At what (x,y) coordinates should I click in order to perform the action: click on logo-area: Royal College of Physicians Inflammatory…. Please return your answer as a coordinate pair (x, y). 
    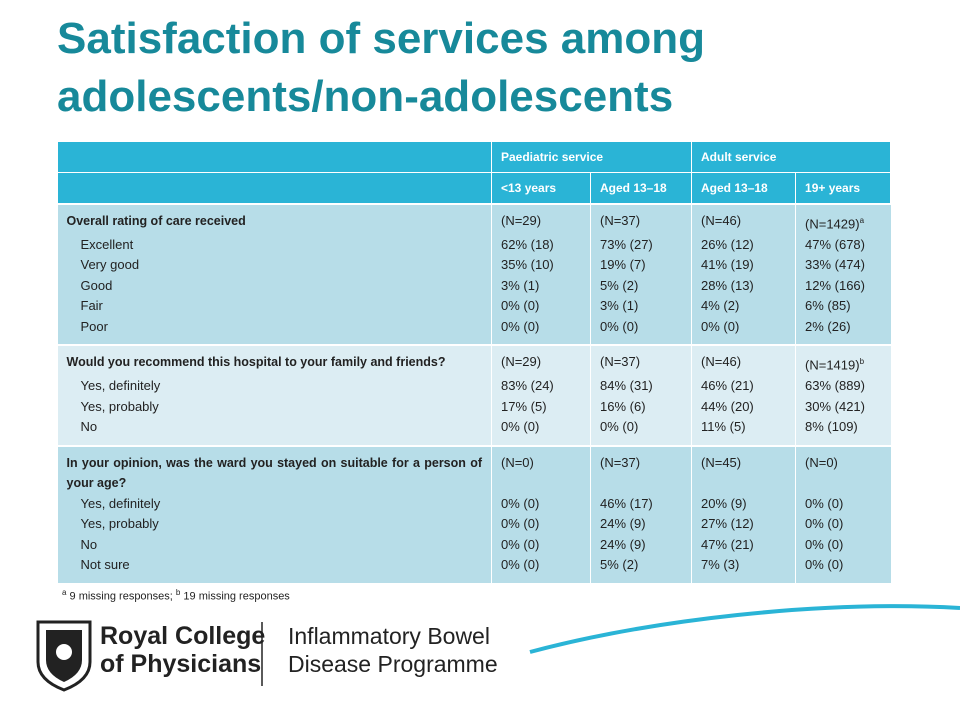
    Looking at the image, I should click on (498, 648).